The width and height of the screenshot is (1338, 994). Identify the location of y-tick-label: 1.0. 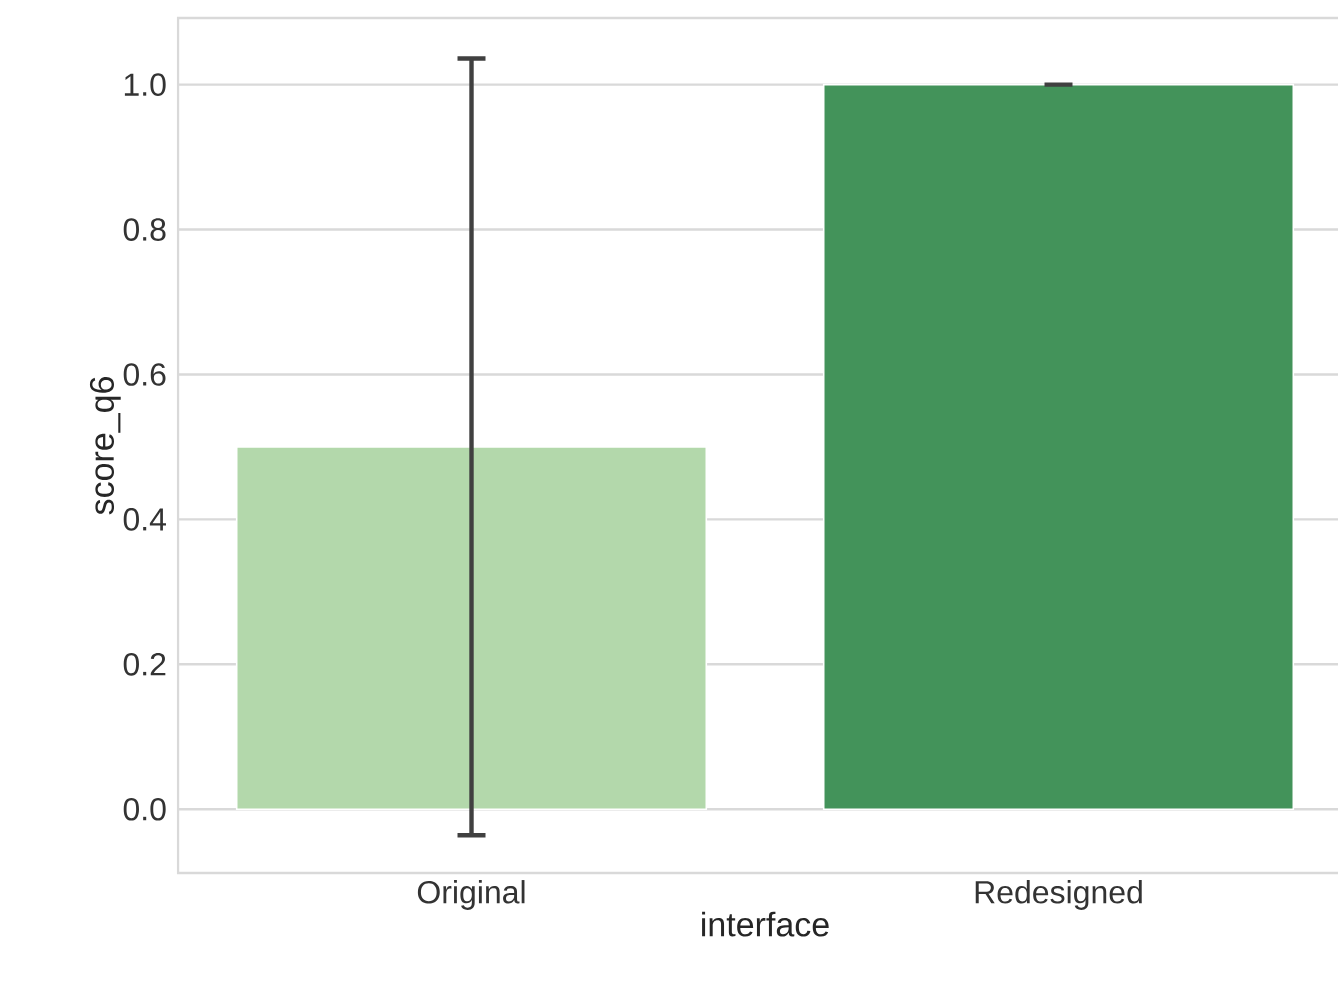
(145, 84).